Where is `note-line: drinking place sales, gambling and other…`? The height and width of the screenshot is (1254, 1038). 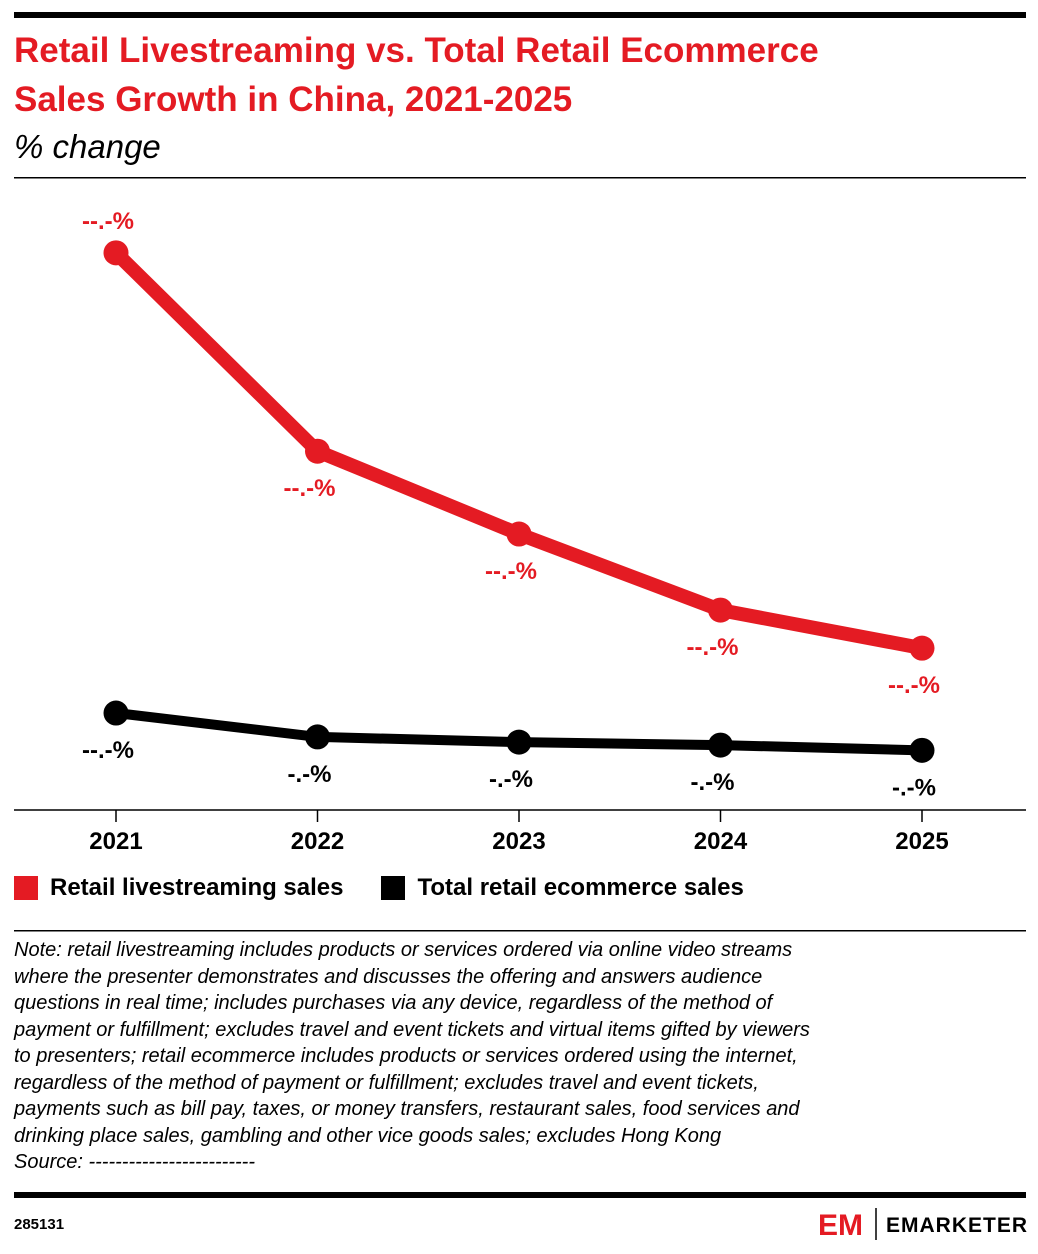
note-line: drinking place sales, gambling and other… is located at coordinates (368, 1135).